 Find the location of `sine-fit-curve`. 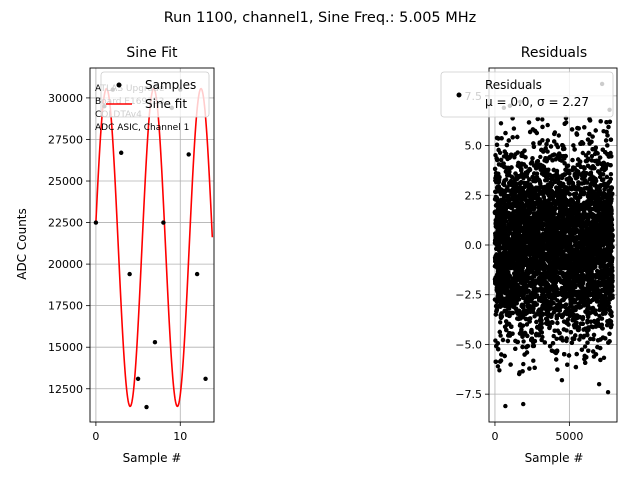

sine-fit-curve is located at coordinates (154, 247).